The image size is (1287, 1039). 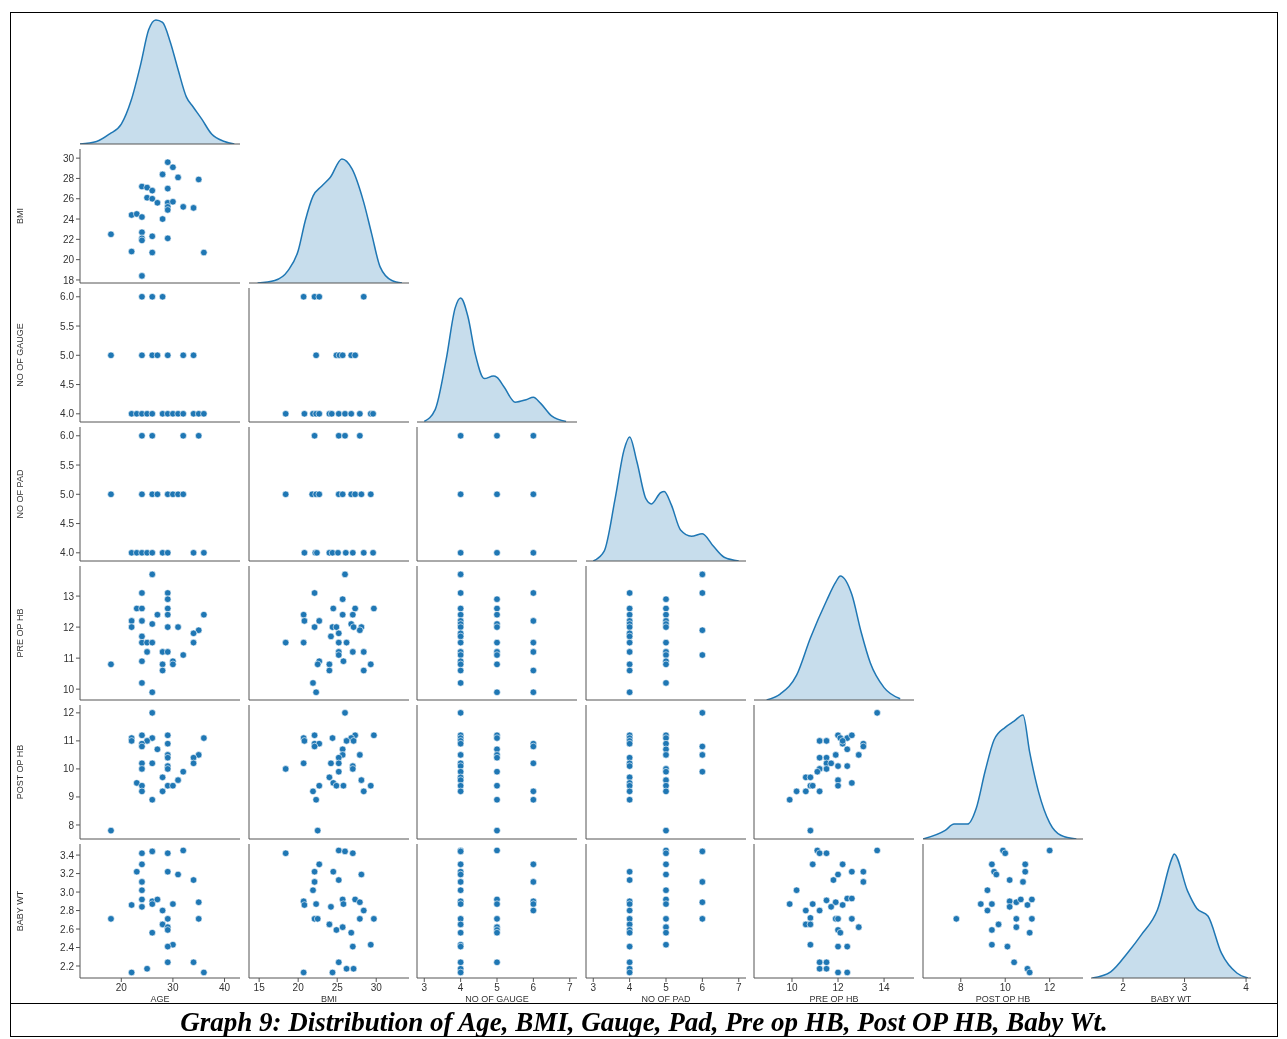 I want to click on y-axis-title: POST OP HB, so click(x=20, y=772).